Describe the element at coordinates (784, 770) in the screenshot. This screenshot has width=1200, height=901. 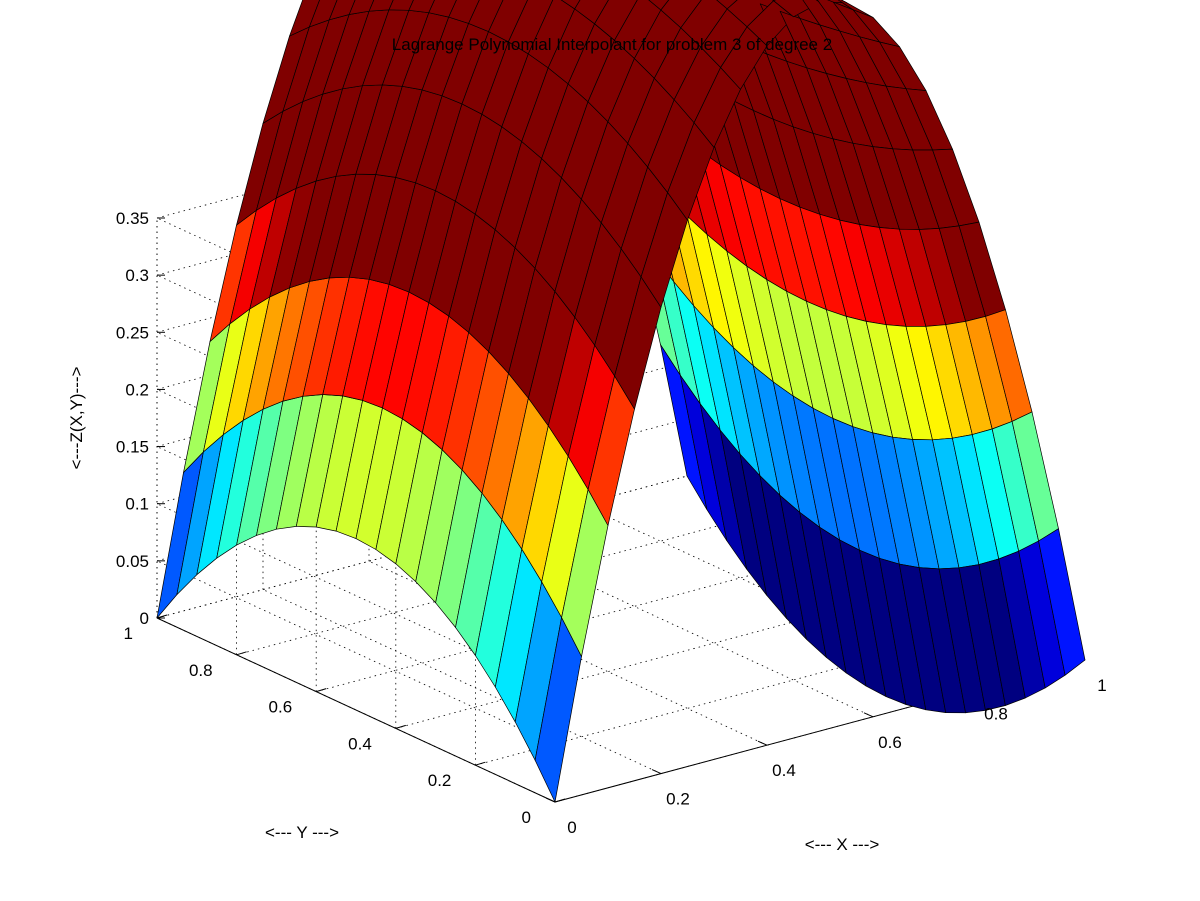
I see `x-tick-label: 0.4` at that location.